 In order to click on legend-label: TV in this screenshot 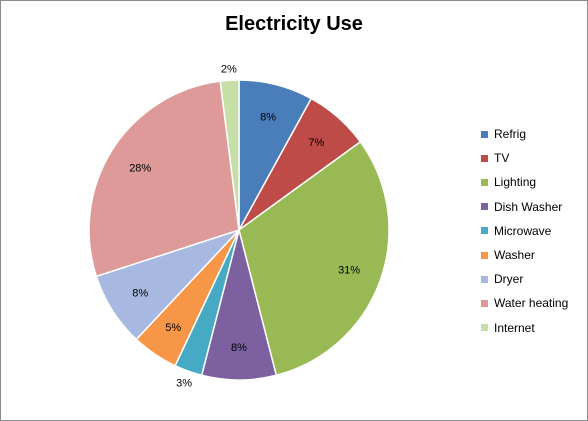, I will do `click(502, 158)`.